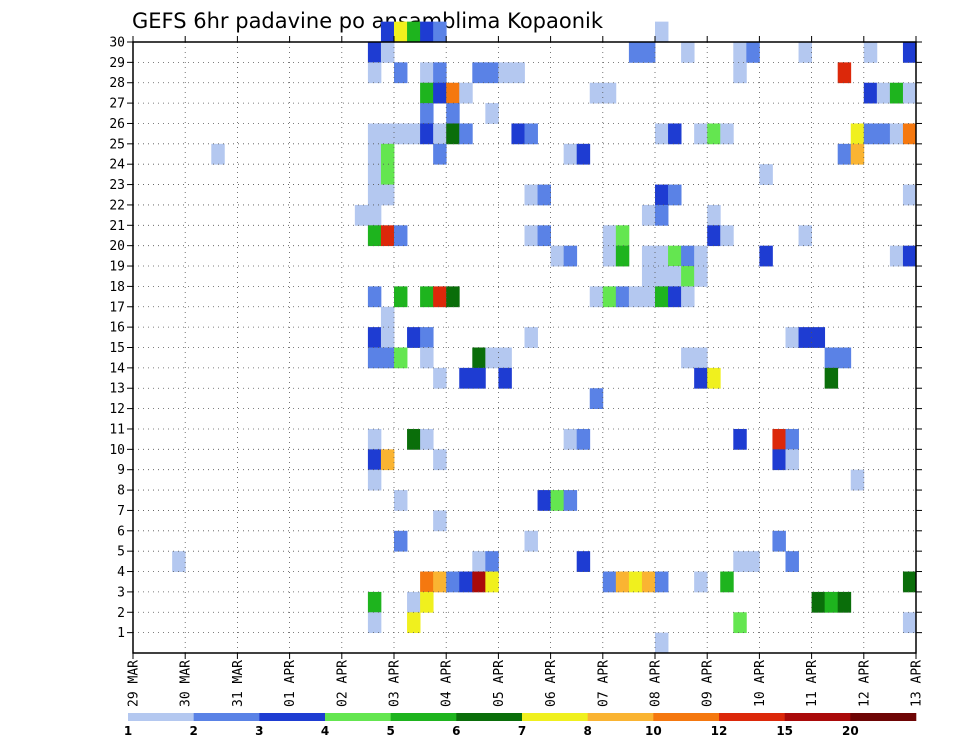  I want to click on chart-title: GEFS 6hr padavine po ansamblima Kopaonik, so click(368, 21).